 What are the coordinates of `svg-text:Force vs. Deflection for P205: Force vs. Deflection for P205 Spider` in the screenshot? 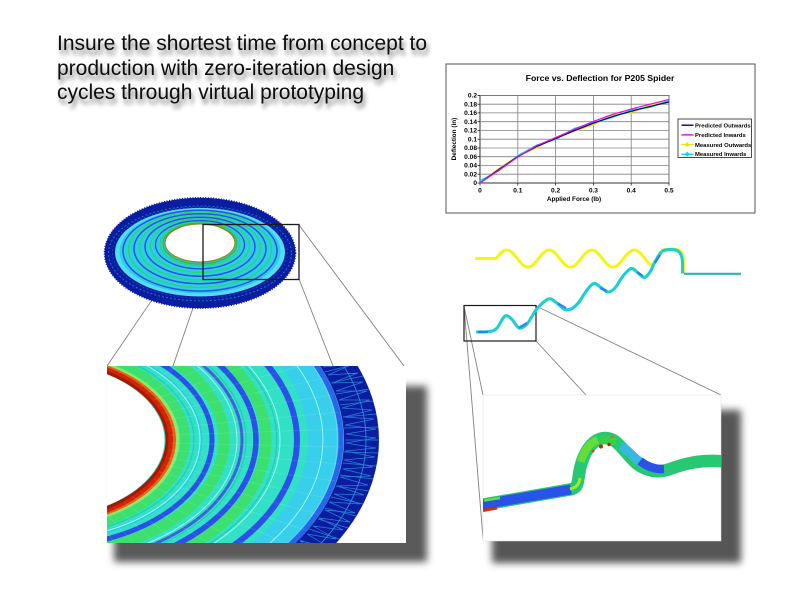 It's located at (600, 78).